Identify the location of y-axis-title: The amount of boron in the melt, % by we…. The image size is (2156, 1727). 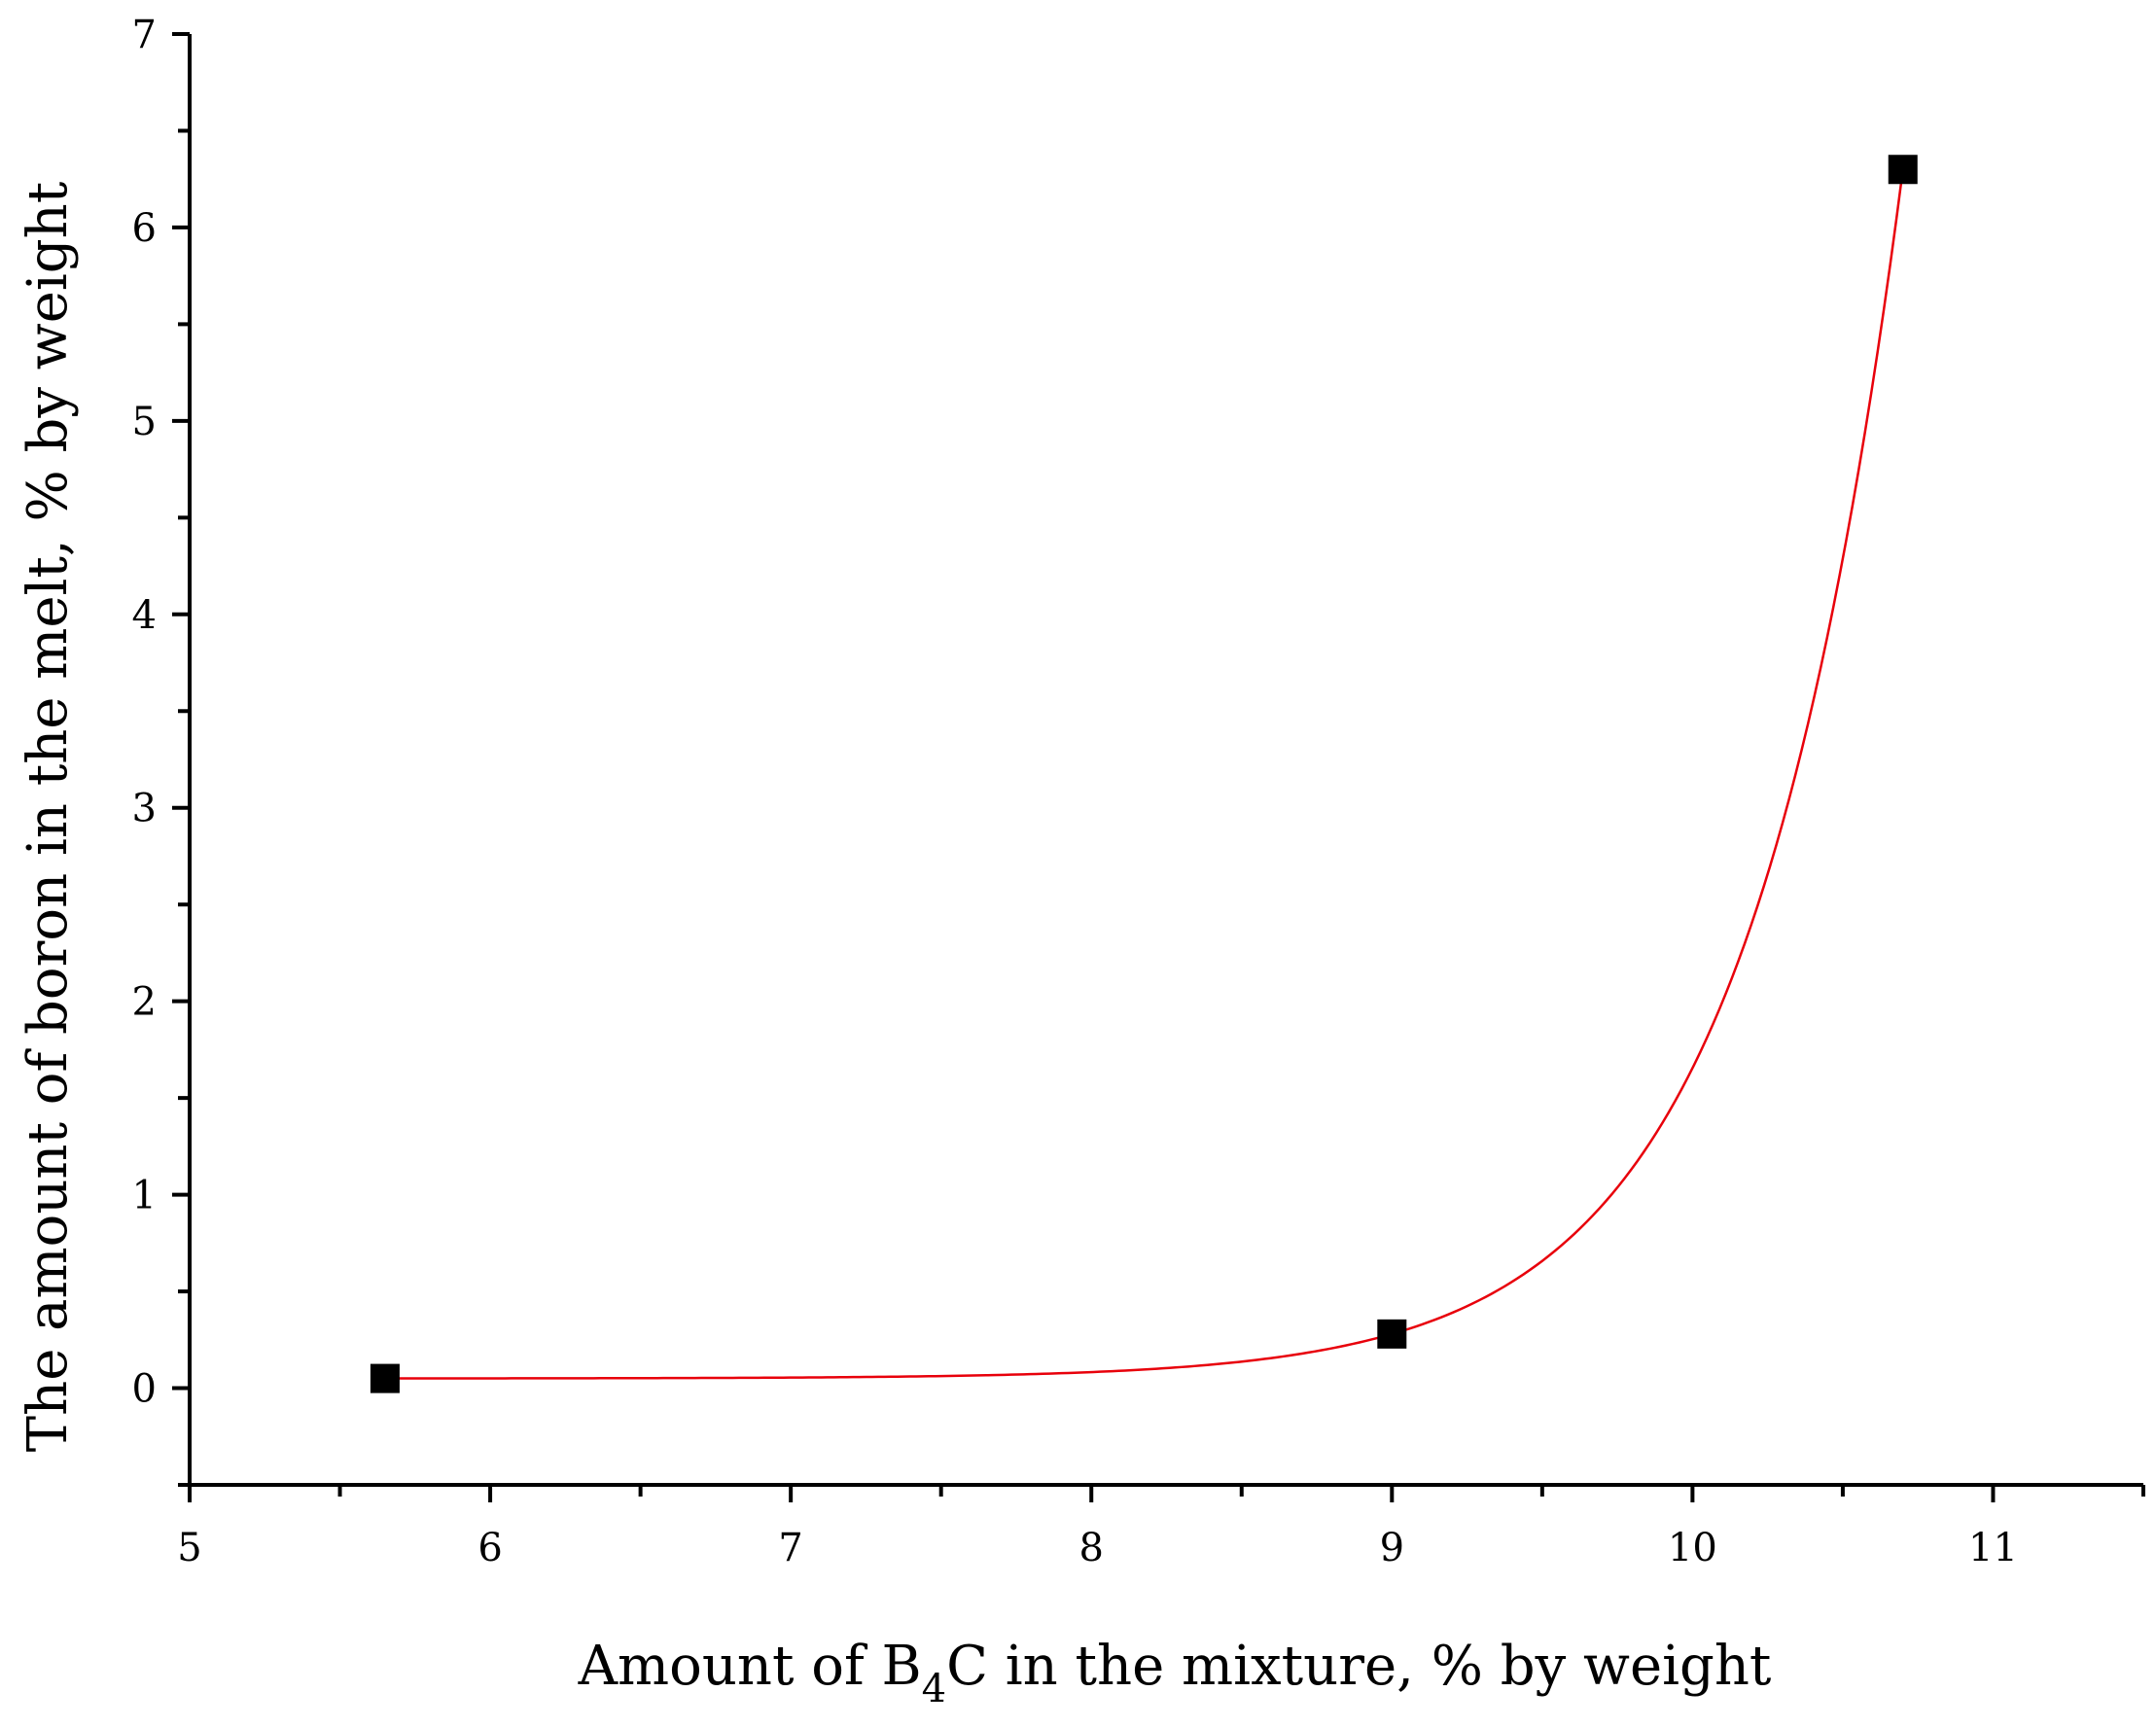
(48, 816).